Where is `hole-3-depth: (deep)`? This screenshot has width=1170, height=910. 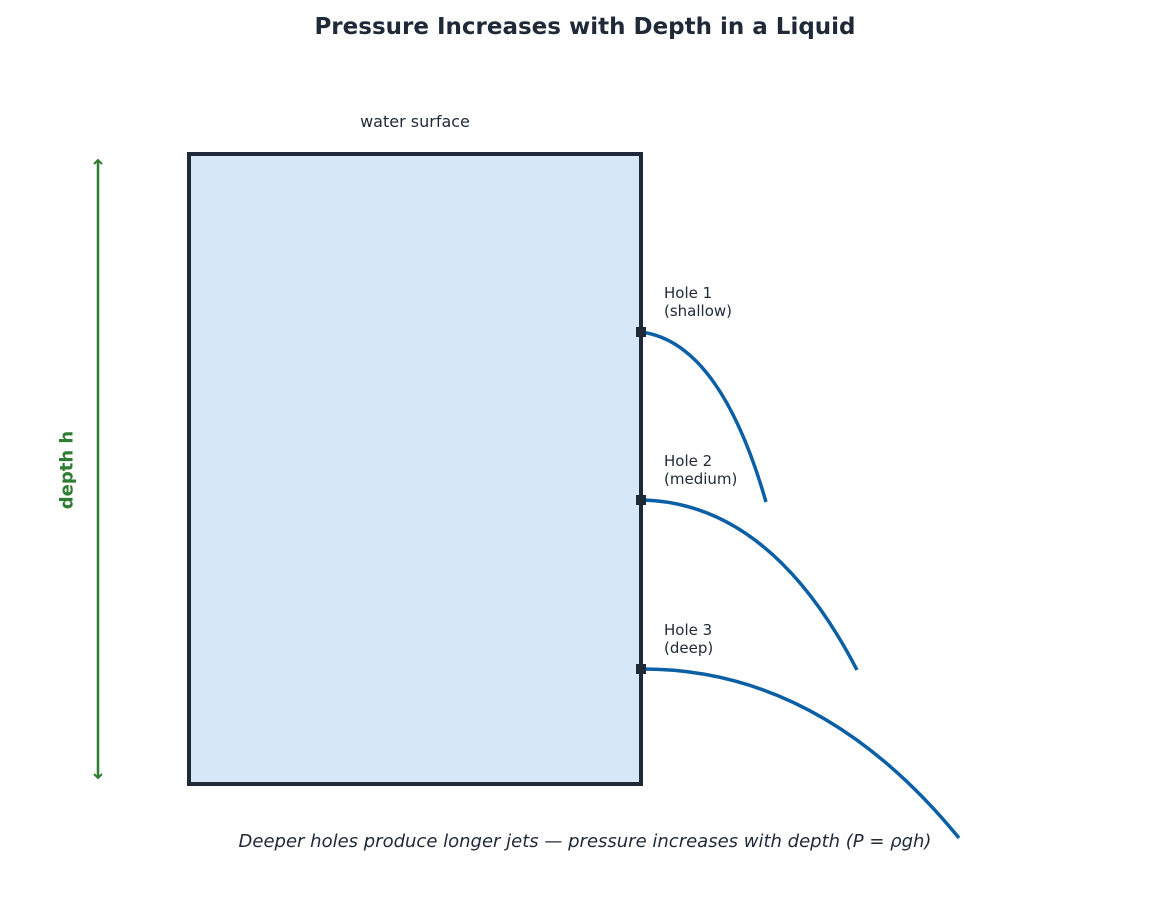
hole-3-depth: (deep) is located at coordinates (689, 648).